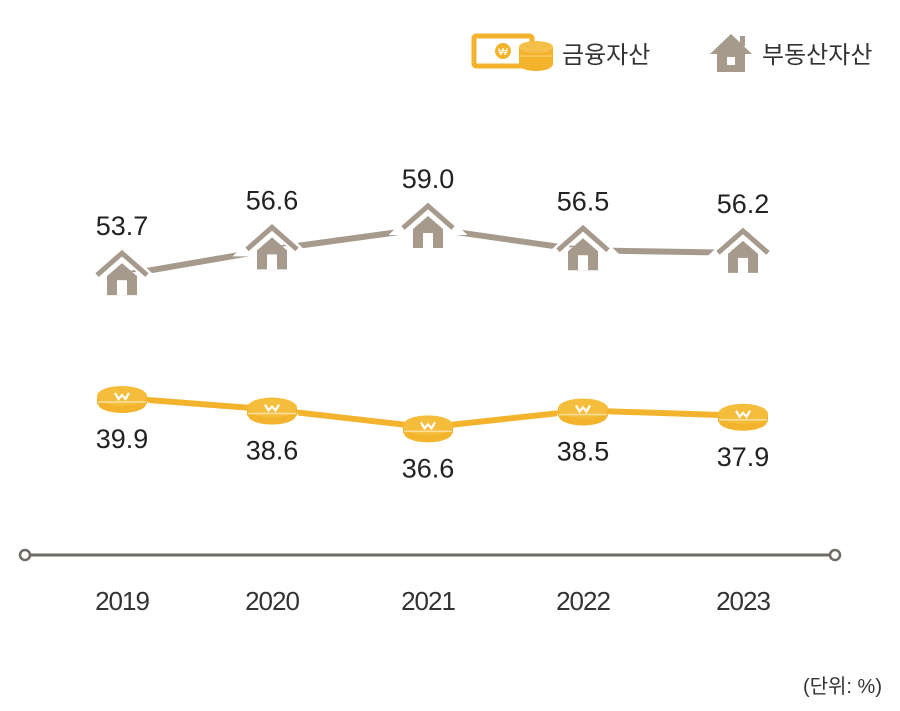  I want to click on data-label: 38.6, so click(272, 451).